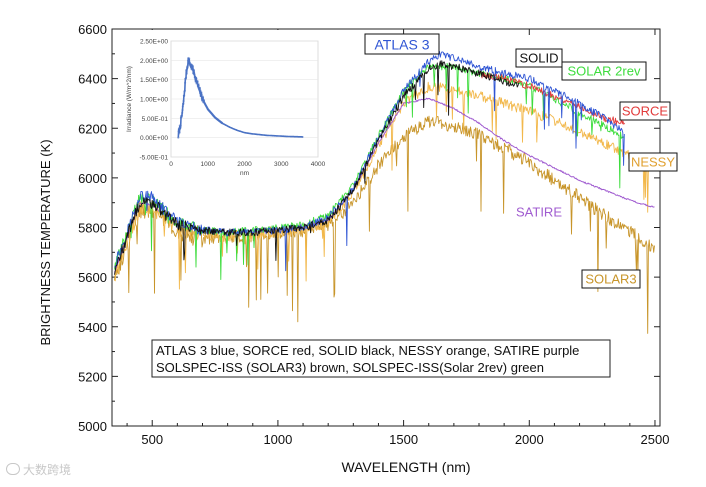 The image size is (706, 487). Describe the element at coordinates (154, 138) in the screenshot. I see `inset-y-tick-label: 0.00E+00` at that location.